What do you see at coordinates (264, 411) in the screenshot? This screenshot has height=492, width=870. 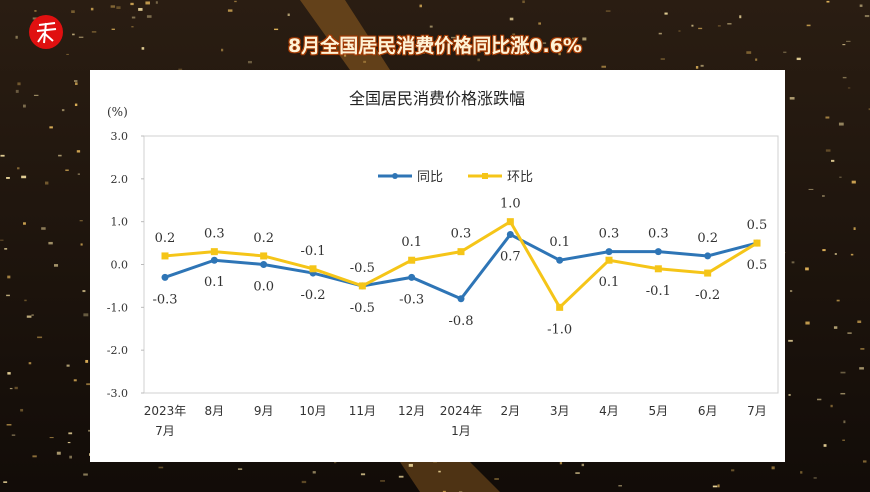 I see `x-tick-label: 9月` at bounding box center [264, 411].